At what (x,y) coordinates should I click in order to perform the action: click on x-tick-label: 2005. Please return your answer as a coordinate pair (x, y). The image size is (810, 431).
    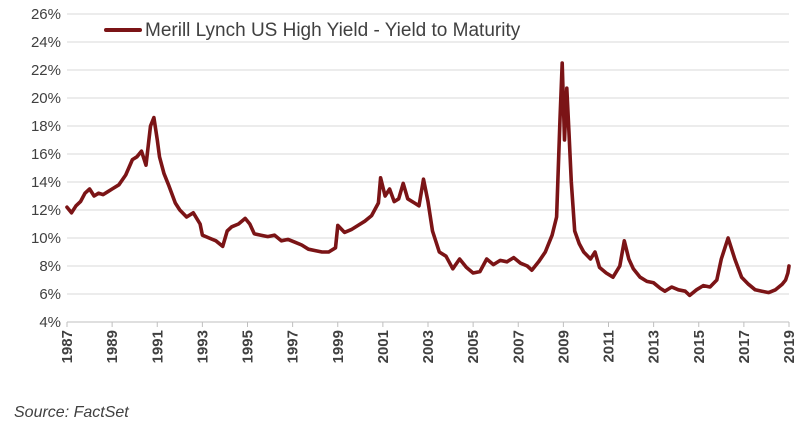
    Looking at the image, I should click on (473, 346).